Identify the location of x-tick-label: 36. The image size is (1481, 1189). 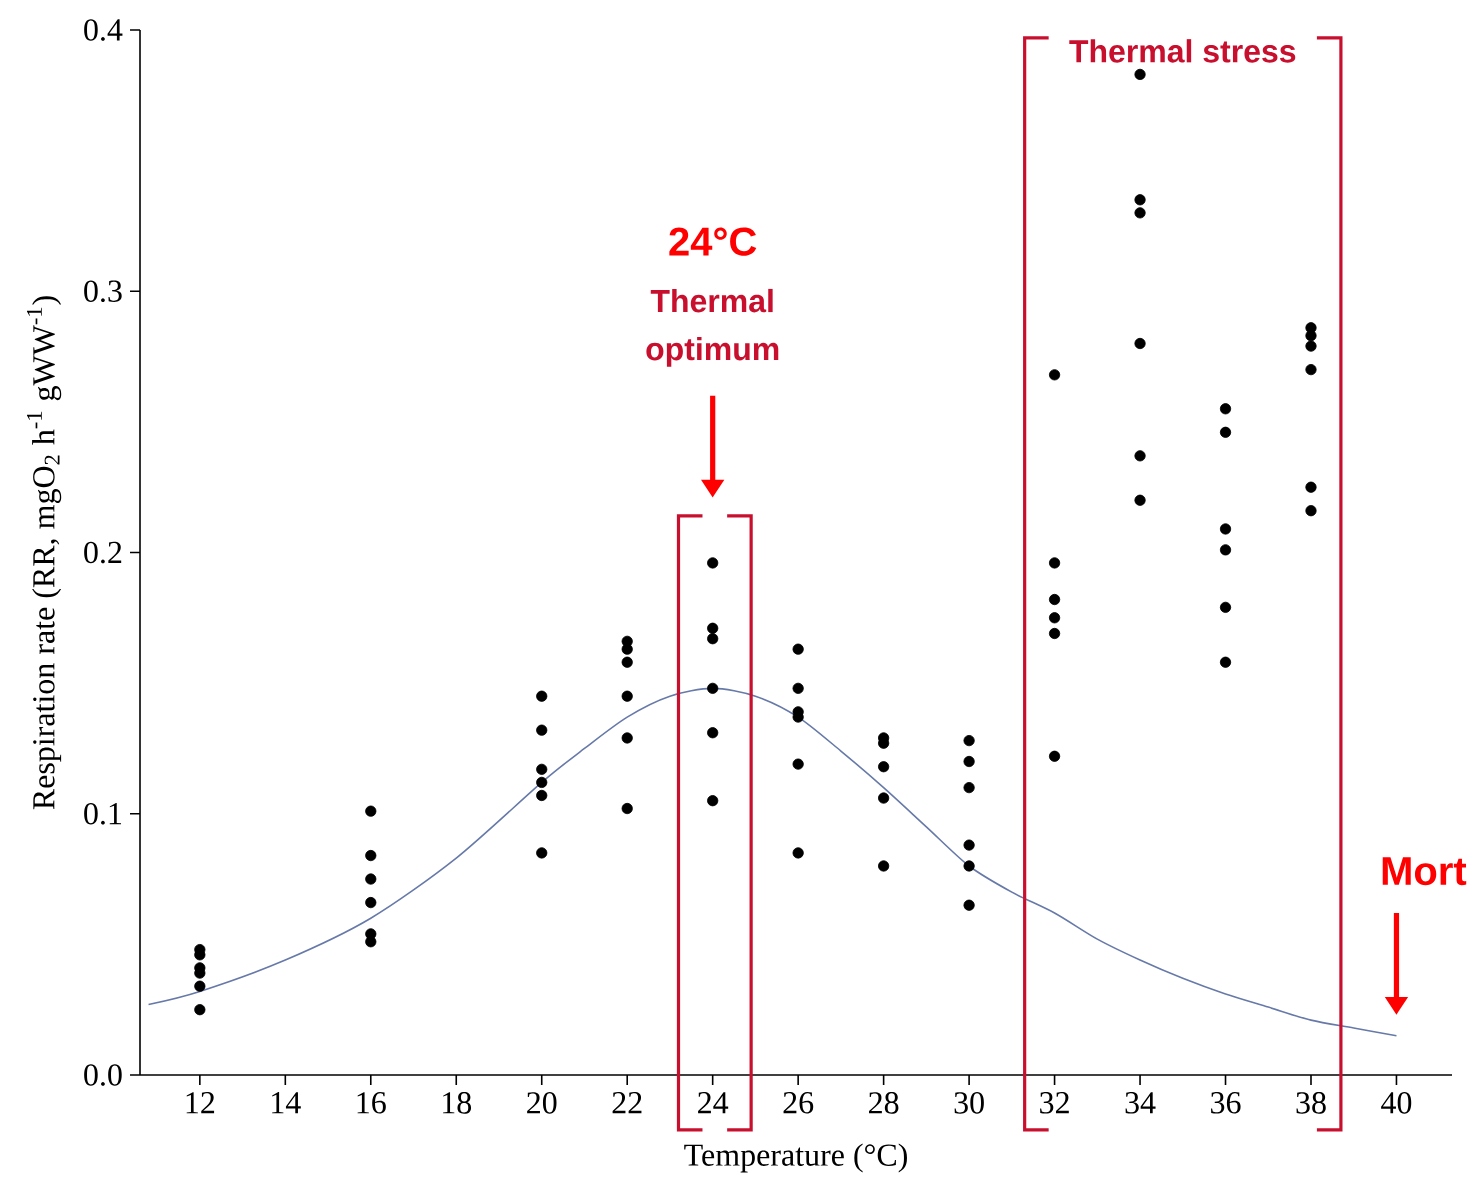
(1226, 1103).